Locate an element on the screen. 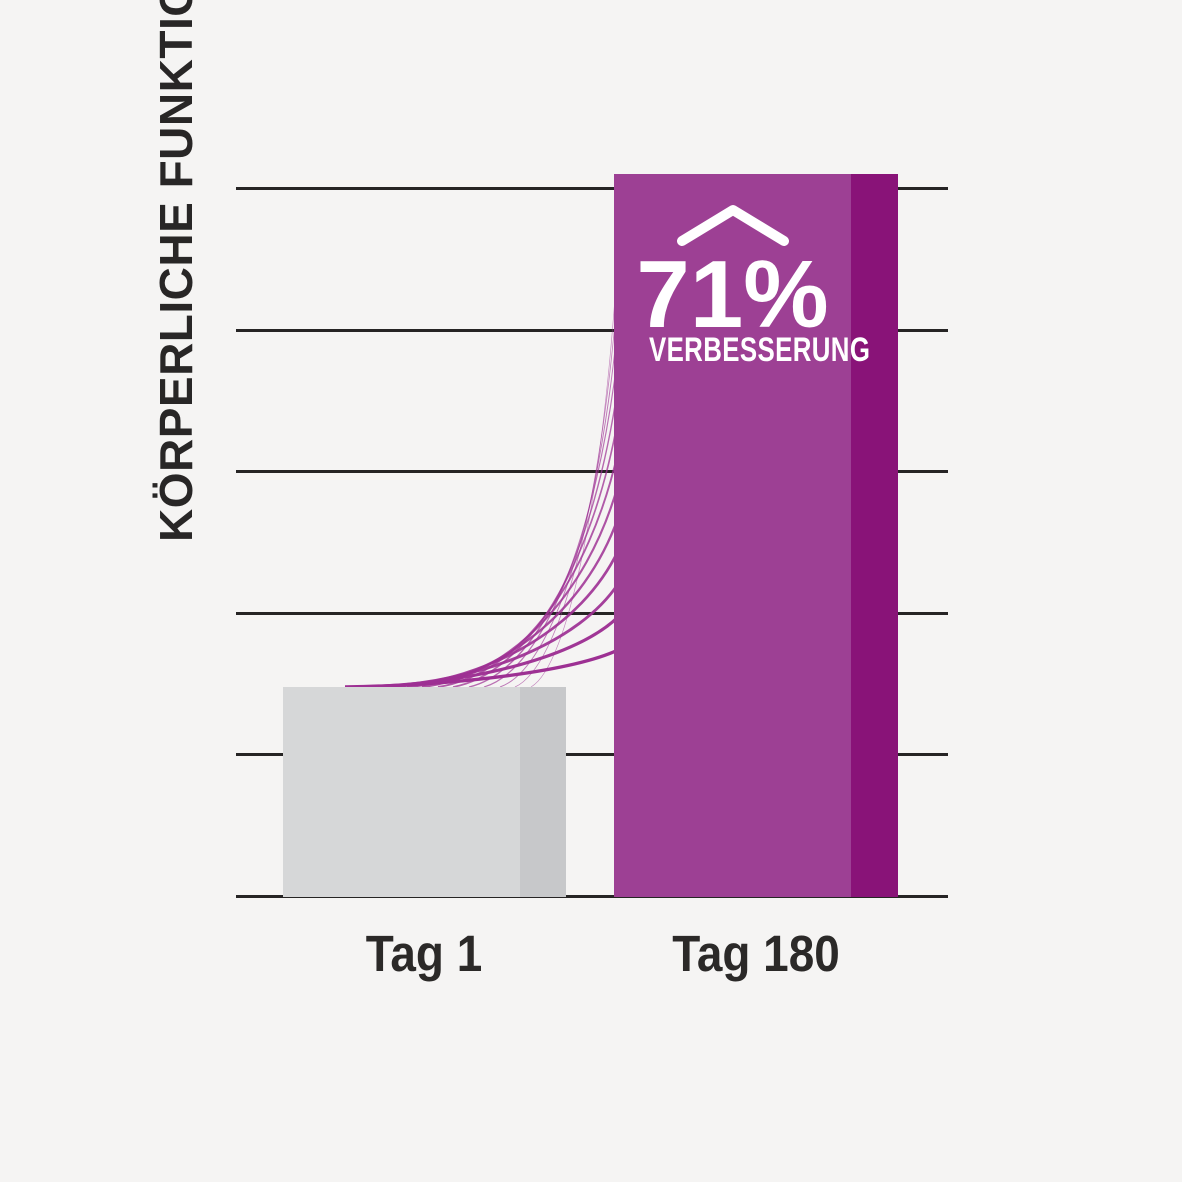  x-label-tag1: Tag 1 is located at coordinates (424, 953).